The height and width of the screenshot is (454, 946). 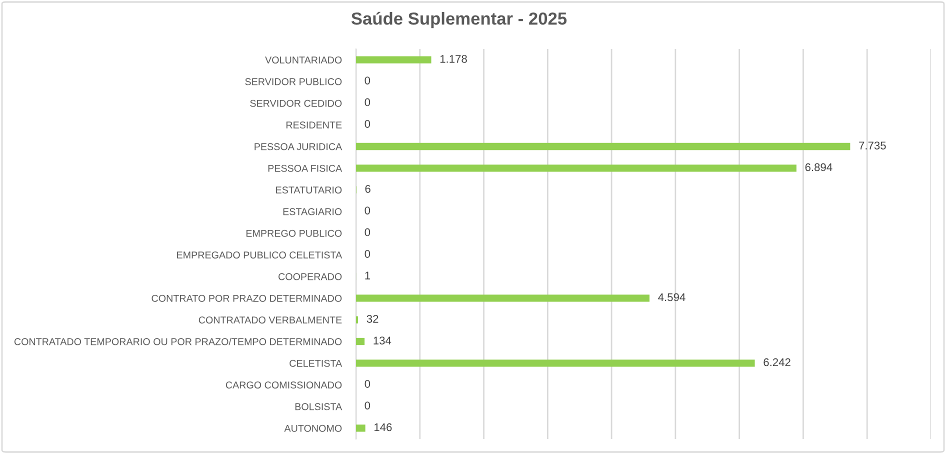 What do you see at coordinates (284, 385) in the screenshot?
I see `y-tick-label: CARGO COMISSIONADO` at bounding box center [284, 385].